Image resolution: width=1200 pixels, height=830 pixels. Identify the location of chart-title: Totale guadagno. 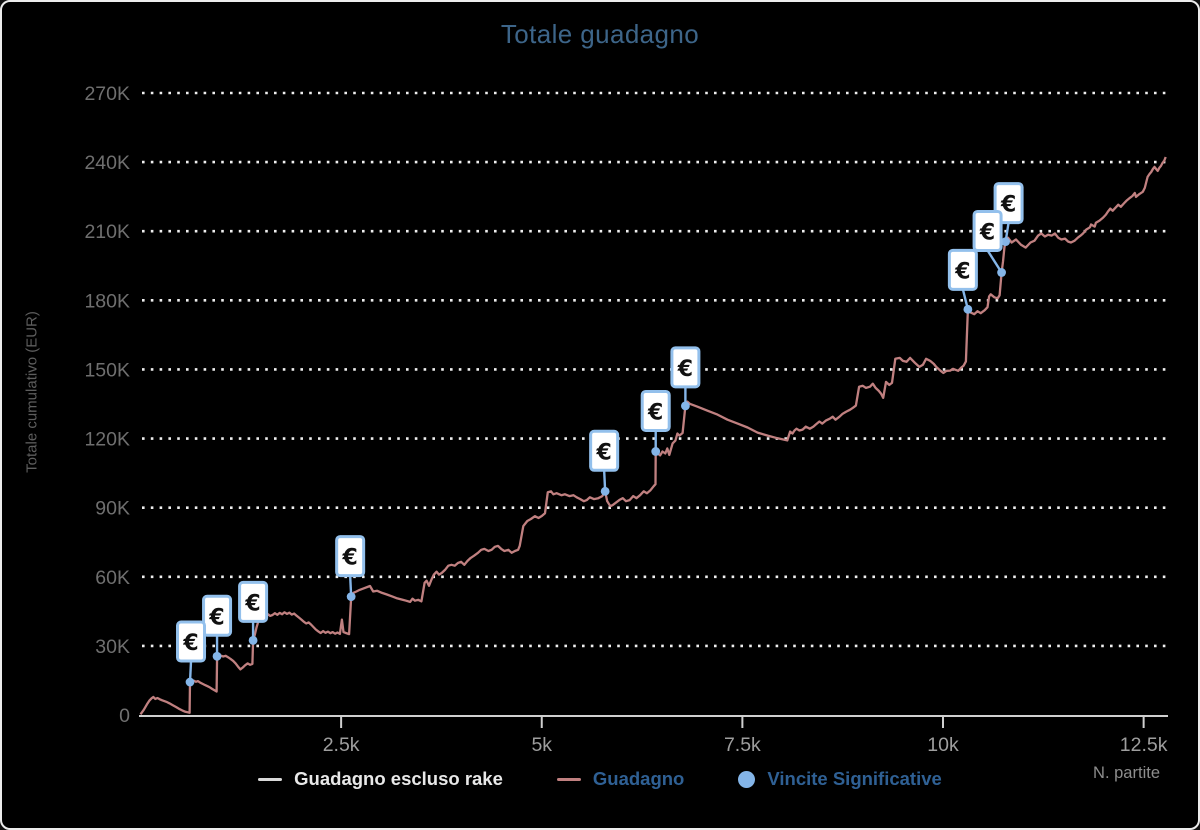
(600, 34).